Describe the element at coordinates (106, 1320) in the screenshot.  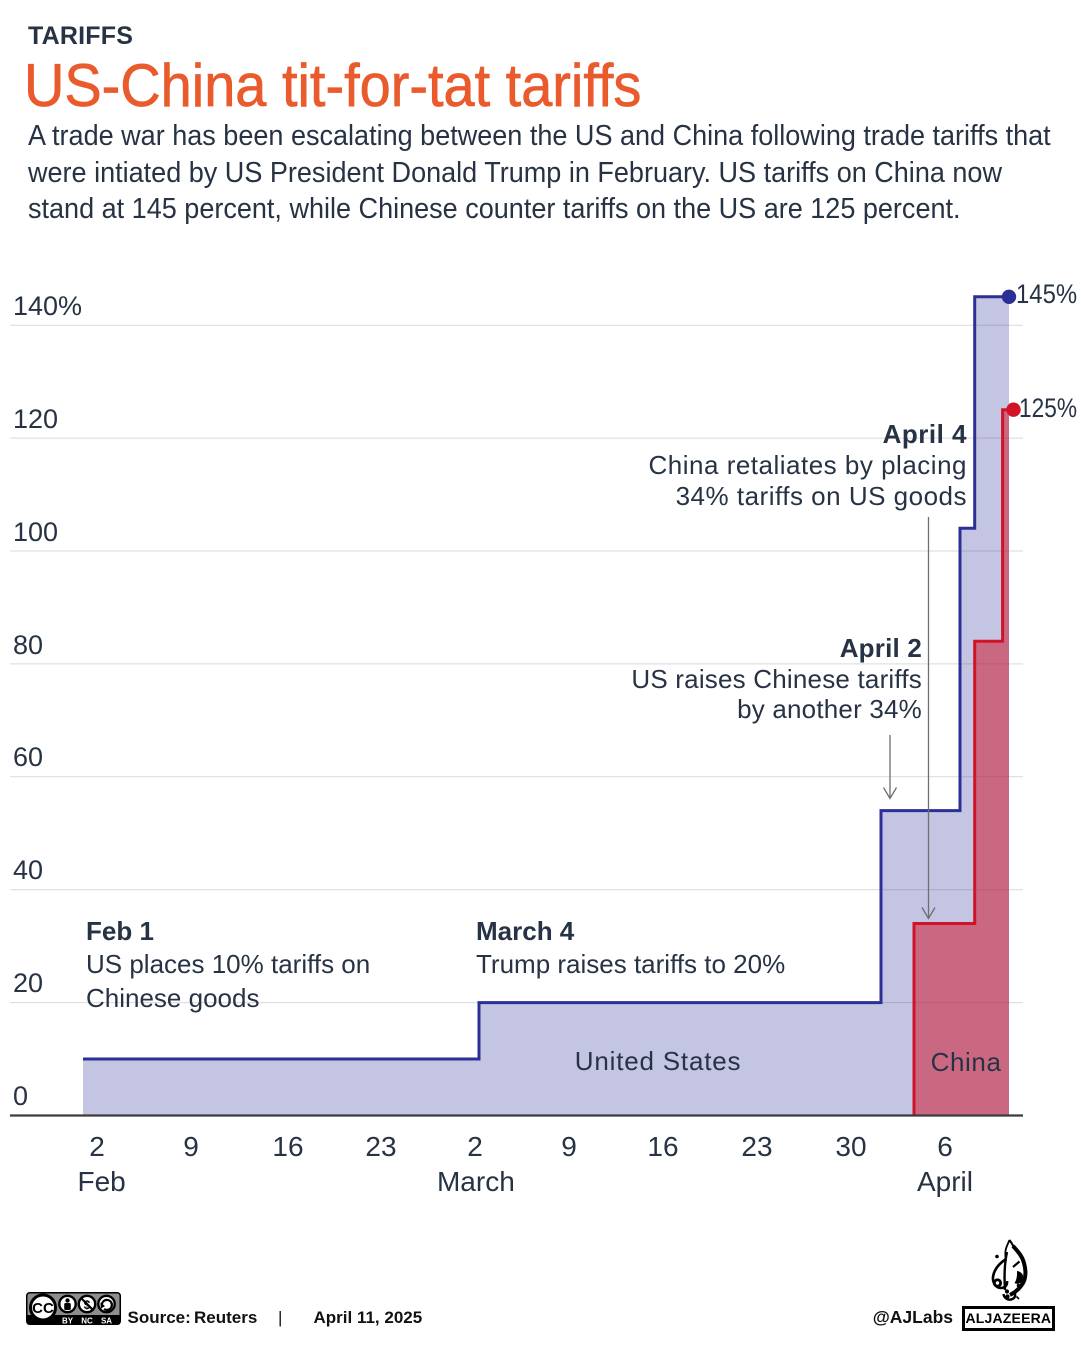
I see `svg-text: SA` at that location.